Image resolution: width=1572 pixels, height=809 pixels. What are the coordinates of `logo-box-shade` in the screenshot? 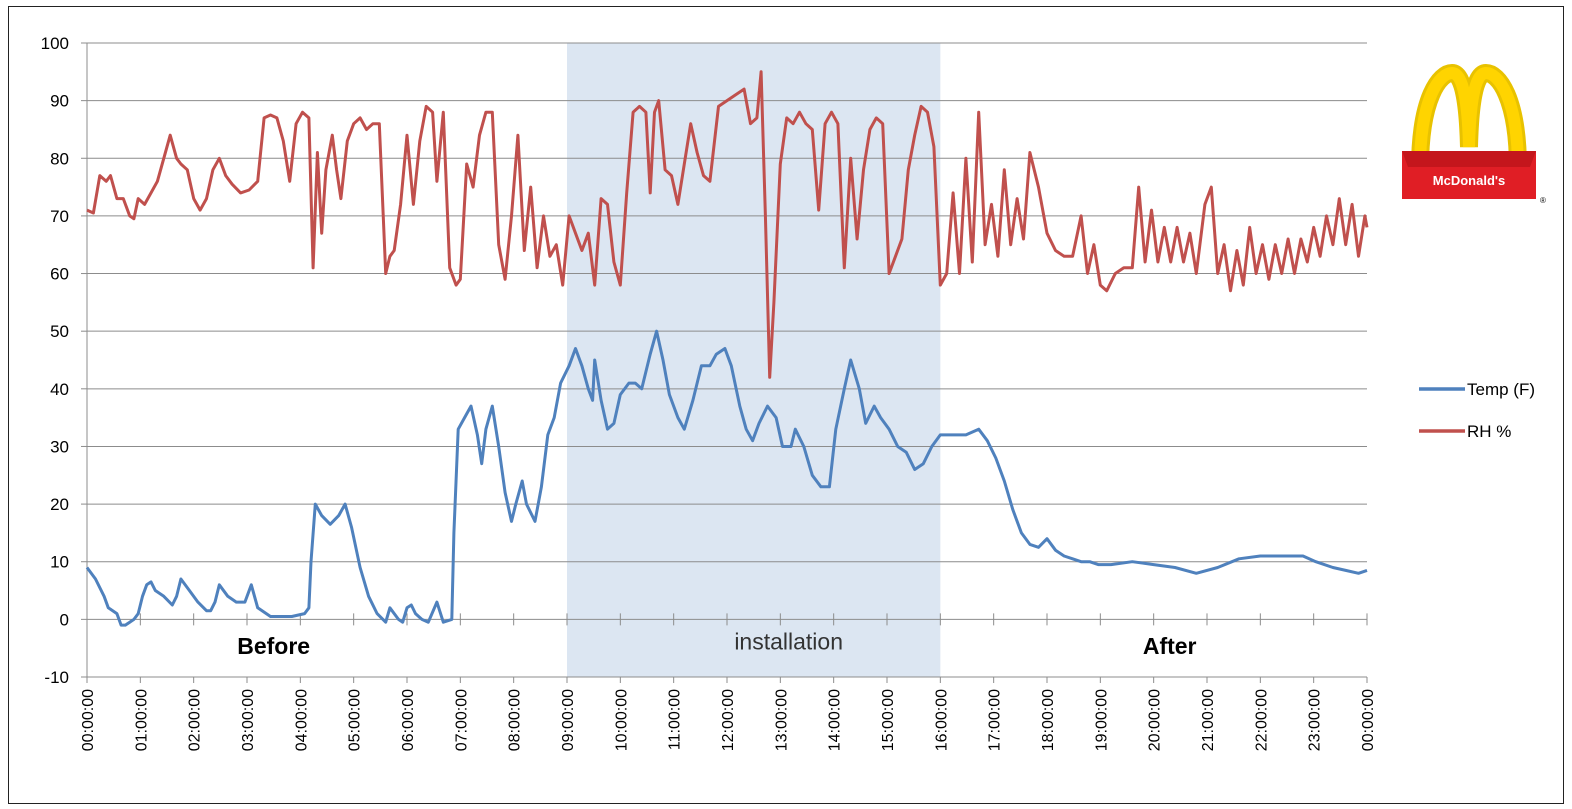 It's located at (1469, 159).